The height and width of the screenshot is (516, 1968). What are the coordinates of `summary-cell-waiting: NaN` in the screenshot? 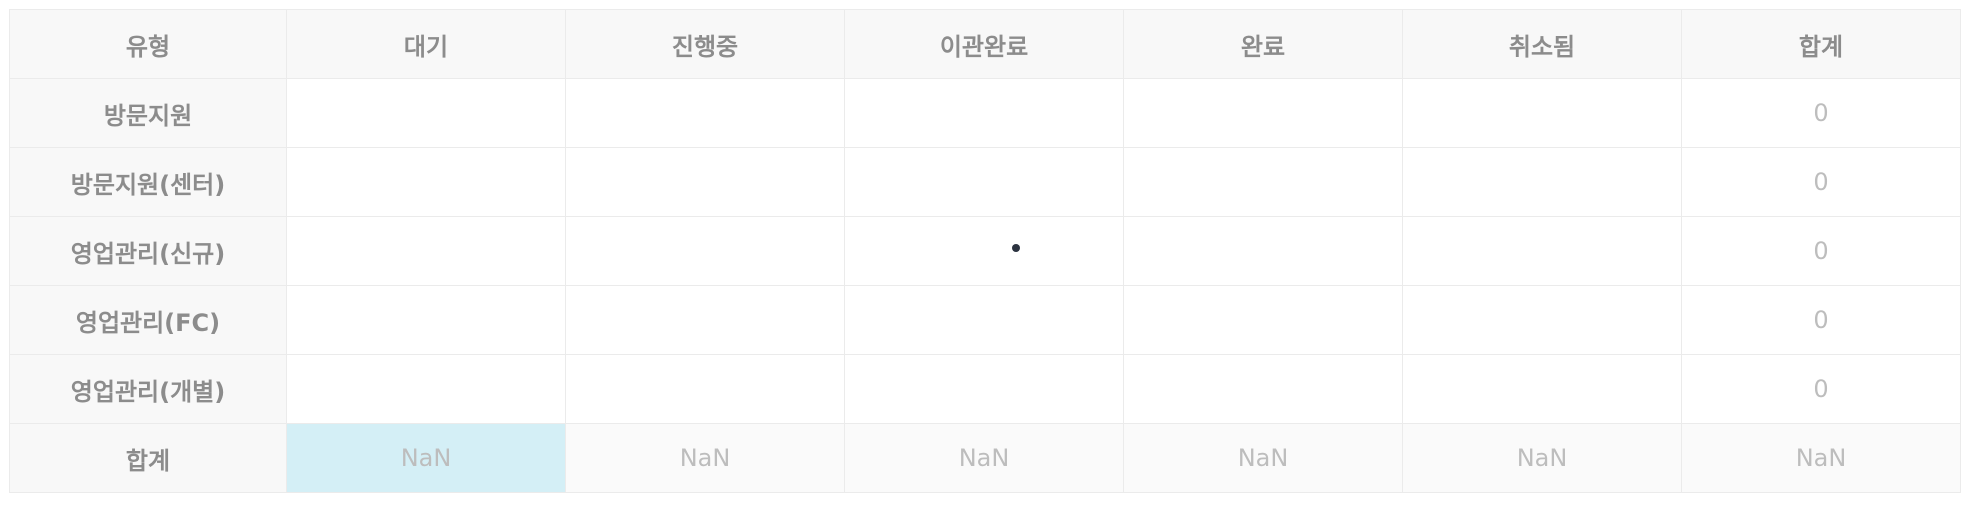 It's located at (426, 458).